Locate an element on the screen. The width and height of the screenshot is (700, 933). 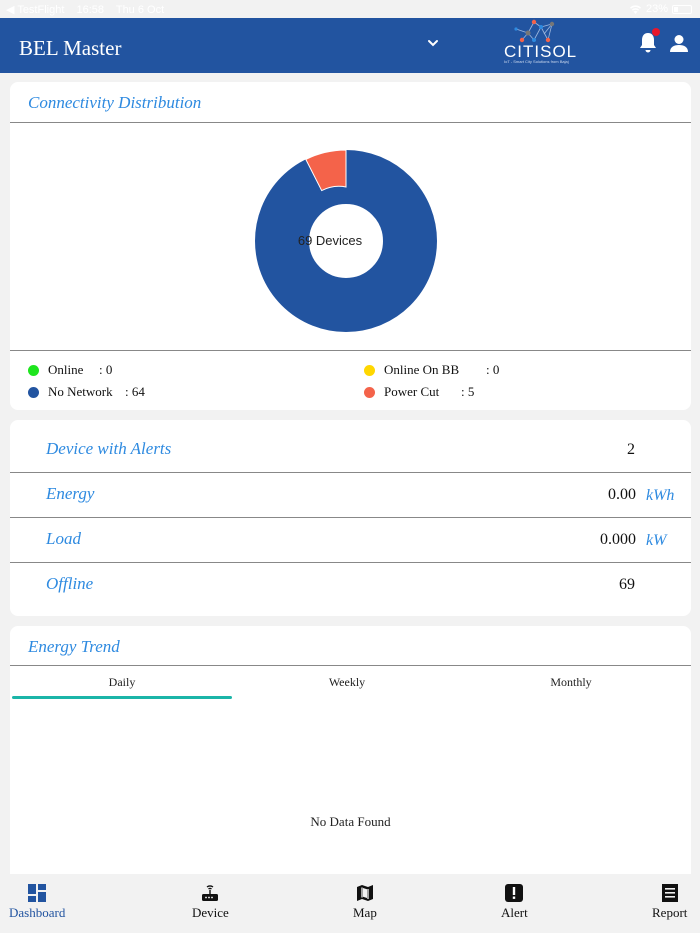
legend-power-cut: Power Cut : 5 is located at coordinates (419, 392).